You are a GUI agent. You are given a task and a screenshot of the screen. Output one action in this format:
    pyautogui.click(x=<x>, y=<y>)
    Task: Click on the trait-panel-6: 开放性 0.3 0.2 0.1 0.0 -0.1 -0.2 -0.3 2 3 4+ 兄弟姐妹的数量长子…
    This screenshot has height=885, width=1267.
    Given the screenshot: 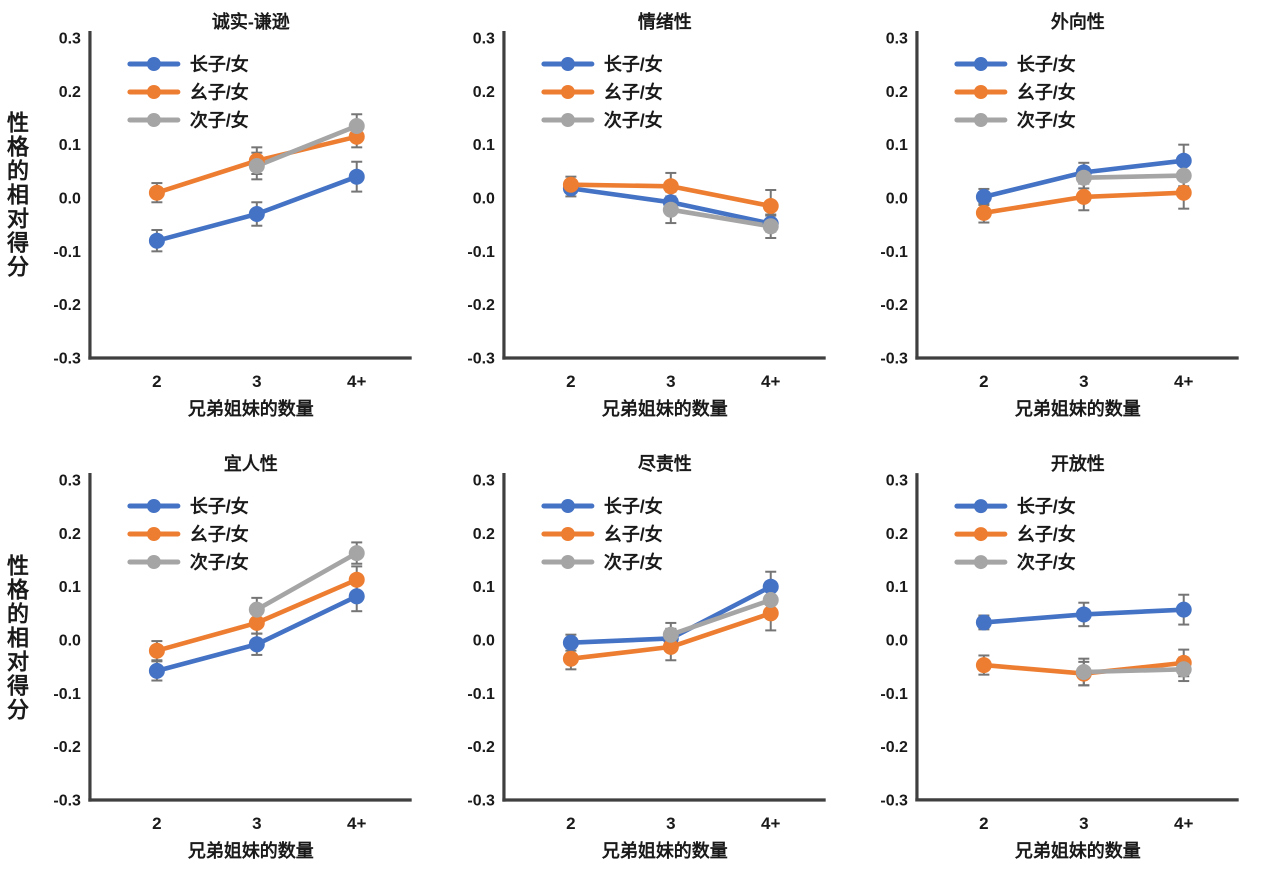 What is the action you would take?
    pyautogui.click(x=1060, y=657)
    